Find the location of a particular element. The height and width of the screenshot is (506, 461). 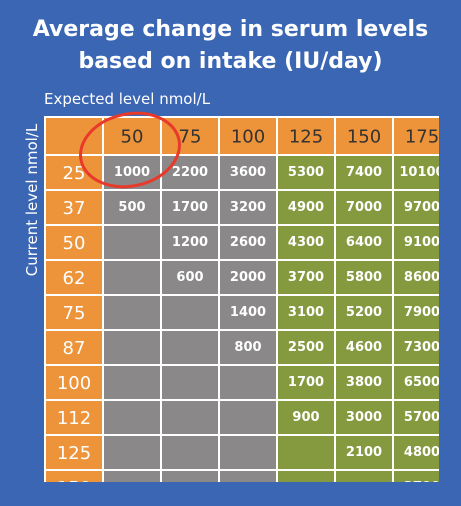

row-header-label: 100 is located at coordinates (74, 383).